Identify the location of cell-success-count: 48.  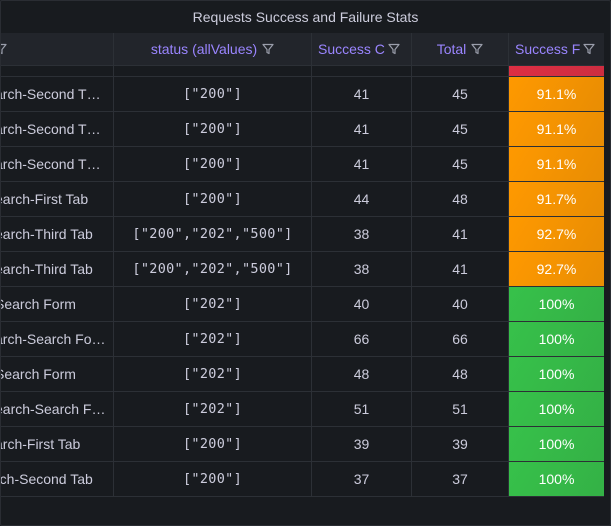
(362, 374).